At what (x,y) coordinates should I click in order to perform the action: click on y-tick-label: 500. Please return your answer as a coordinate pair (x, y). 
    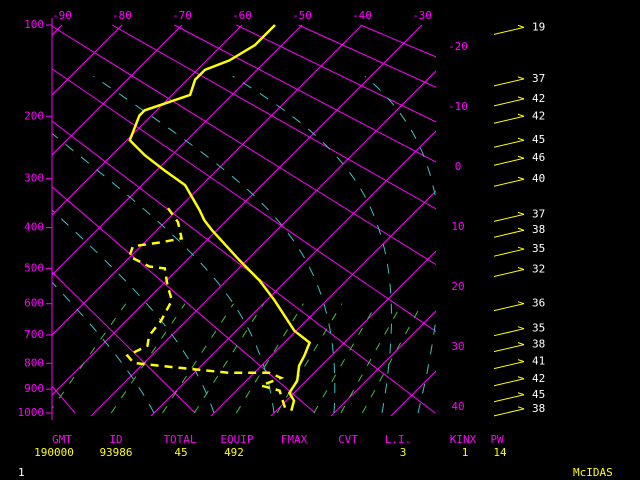
    Looking at the image, I should click on (34, 267).